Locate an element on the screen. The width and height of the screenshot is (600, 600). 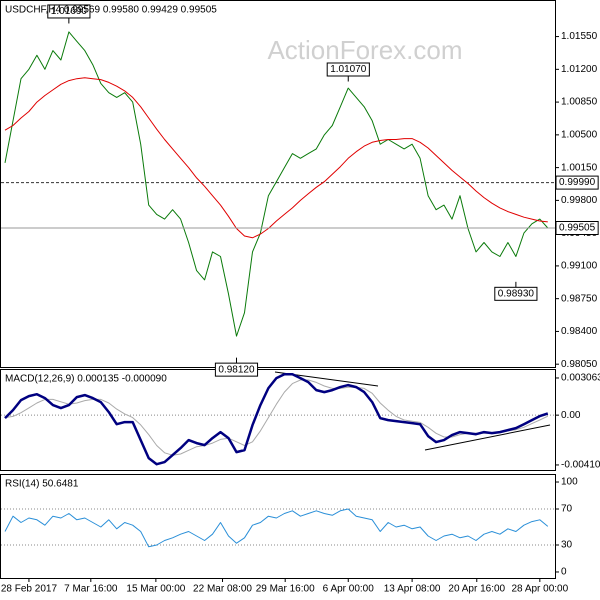
panel-title: MACD(12,26,9) 0.000135 -0.000090 is located at coordinates (86, 379).